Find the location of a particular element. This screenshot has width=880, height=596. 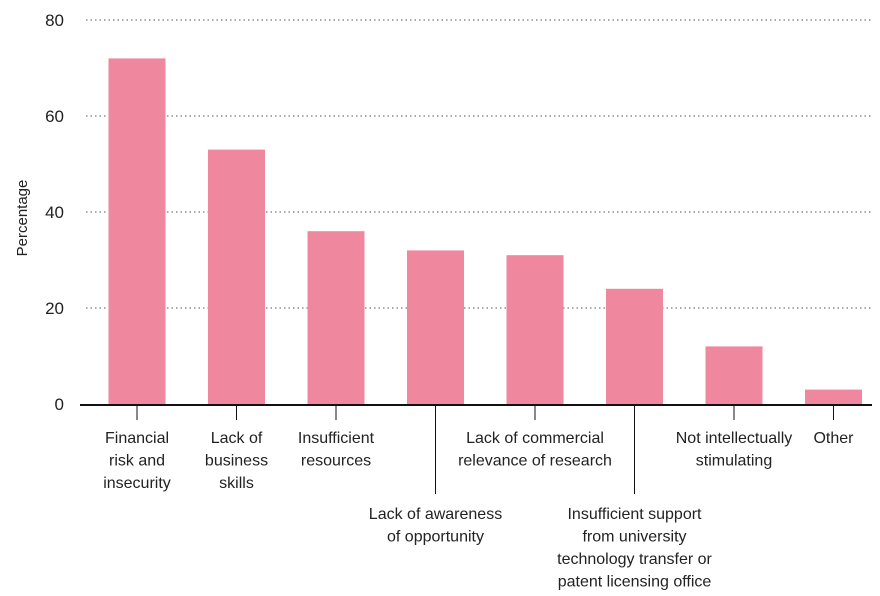

y-tick-labels: 0 20 40 60 80 is located at coordinates (54, 212).